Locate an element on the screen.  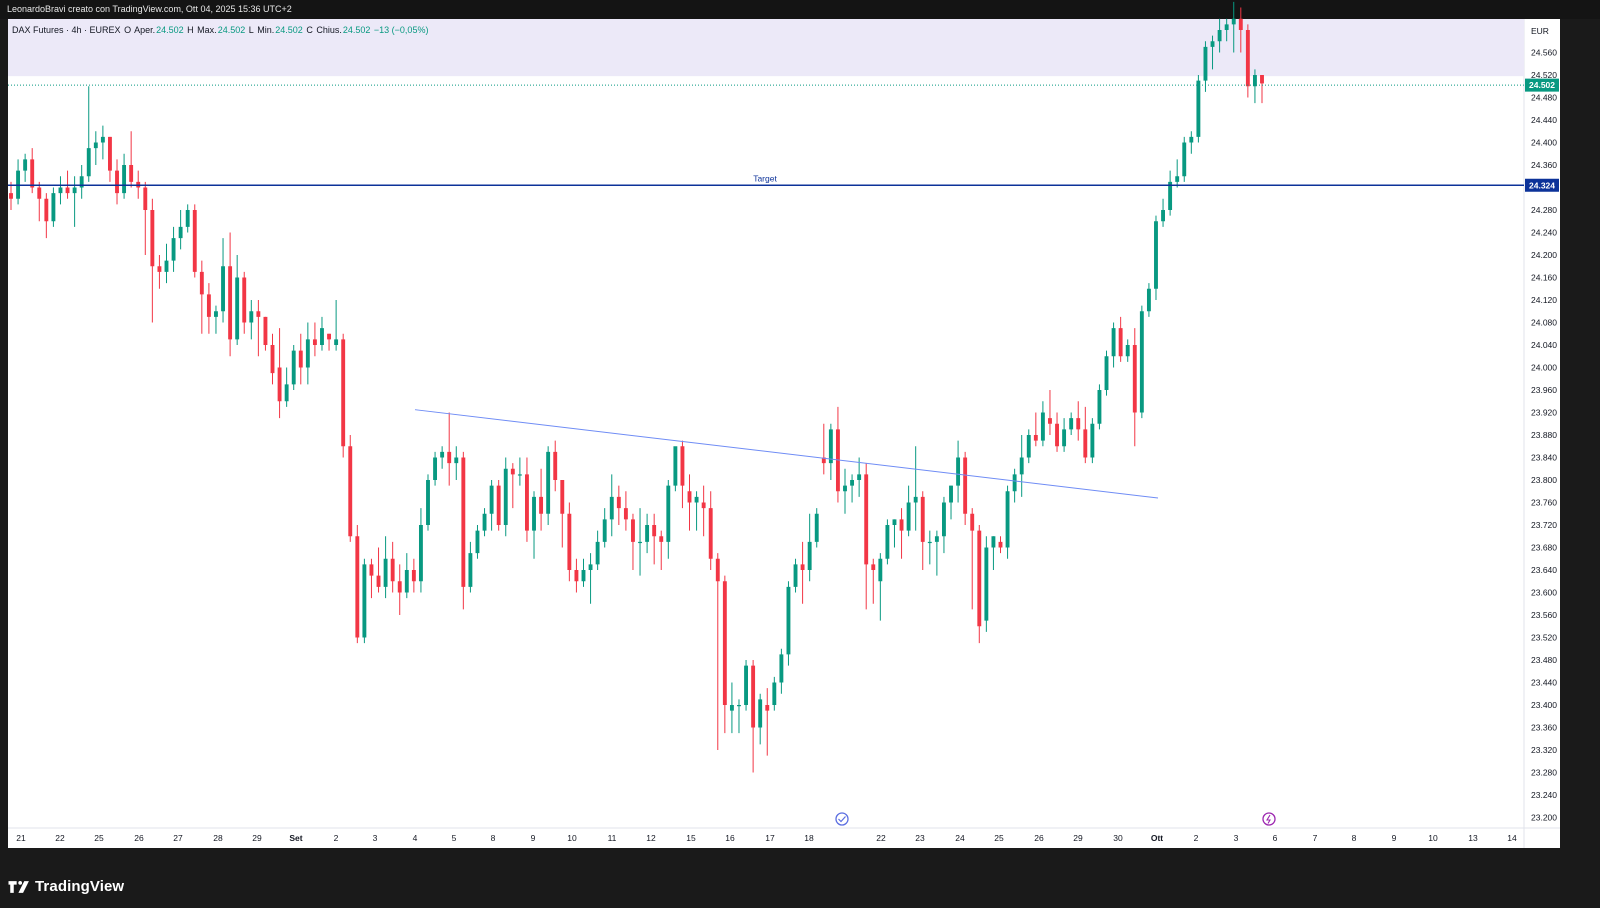
time-tick-label: 27 is located at coordinates (178, 838).